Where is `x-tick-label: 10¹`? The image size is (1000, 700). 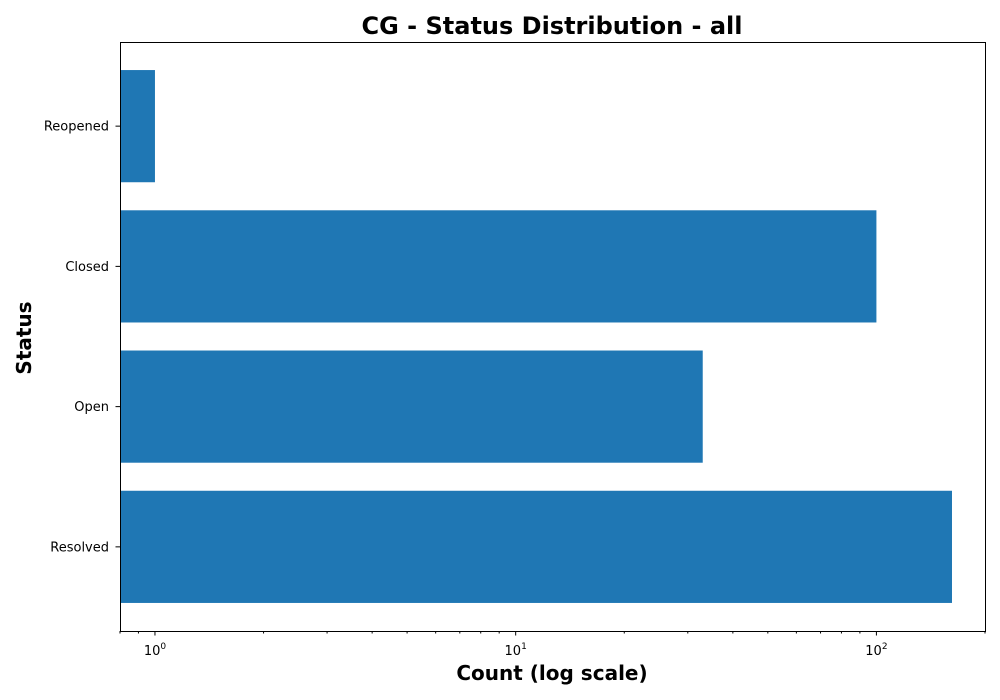 x-tick-label: 10¹ is located at coordinates (516, 650).